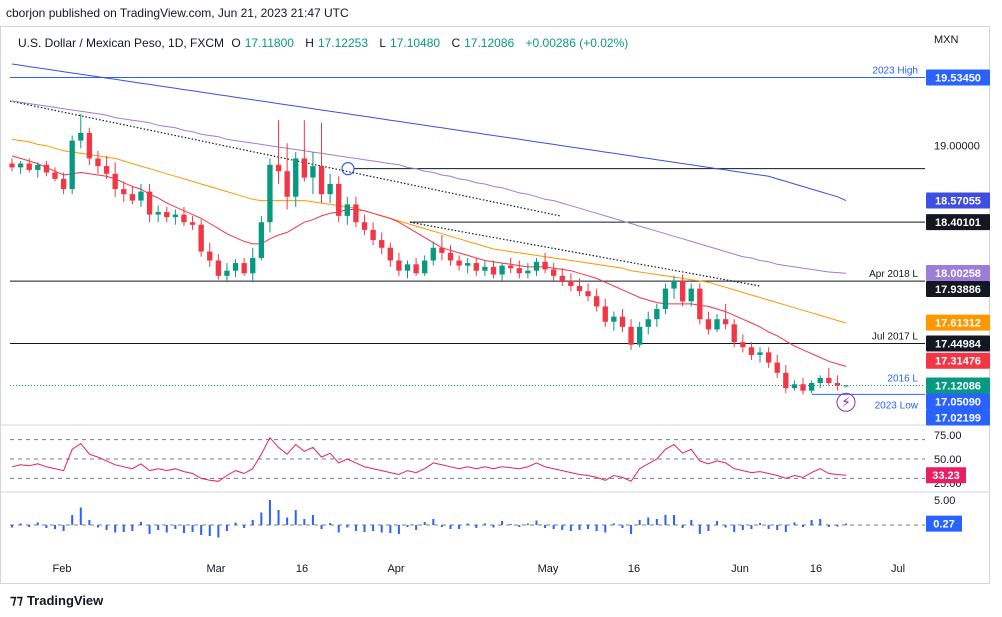 The width and height of the screenshot is (1002, 617). Describe the element at coordinates (958, 222) in the screenshot. I see `price-badge: 18.40101` at that location.